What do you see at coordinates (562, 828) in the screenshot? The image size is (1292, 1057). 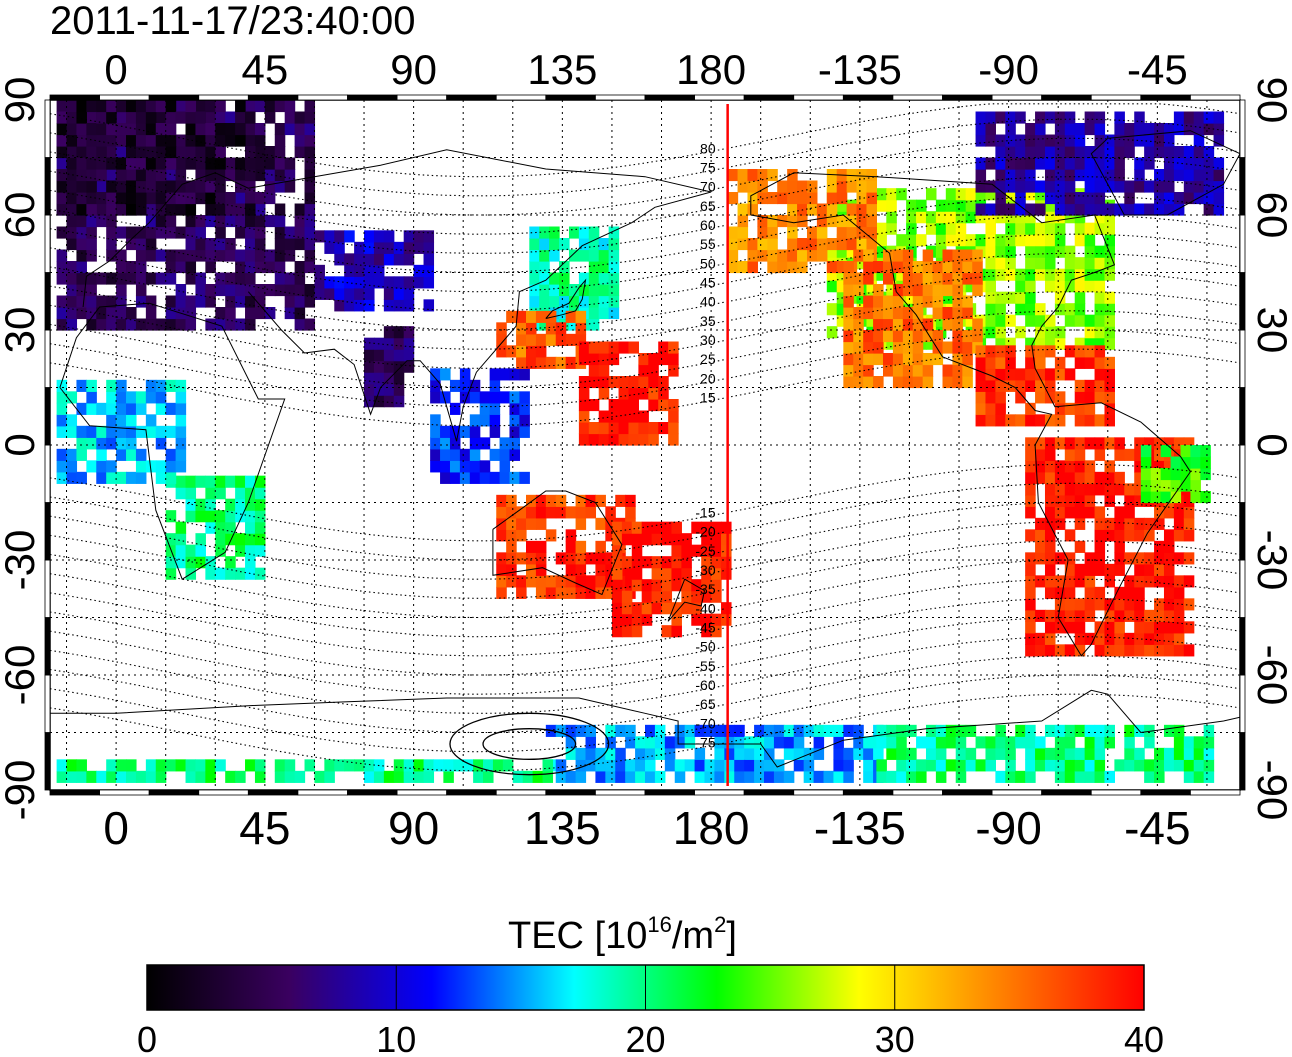 I see `lon-label-bottom: 135` at bounding box center [562, 828].